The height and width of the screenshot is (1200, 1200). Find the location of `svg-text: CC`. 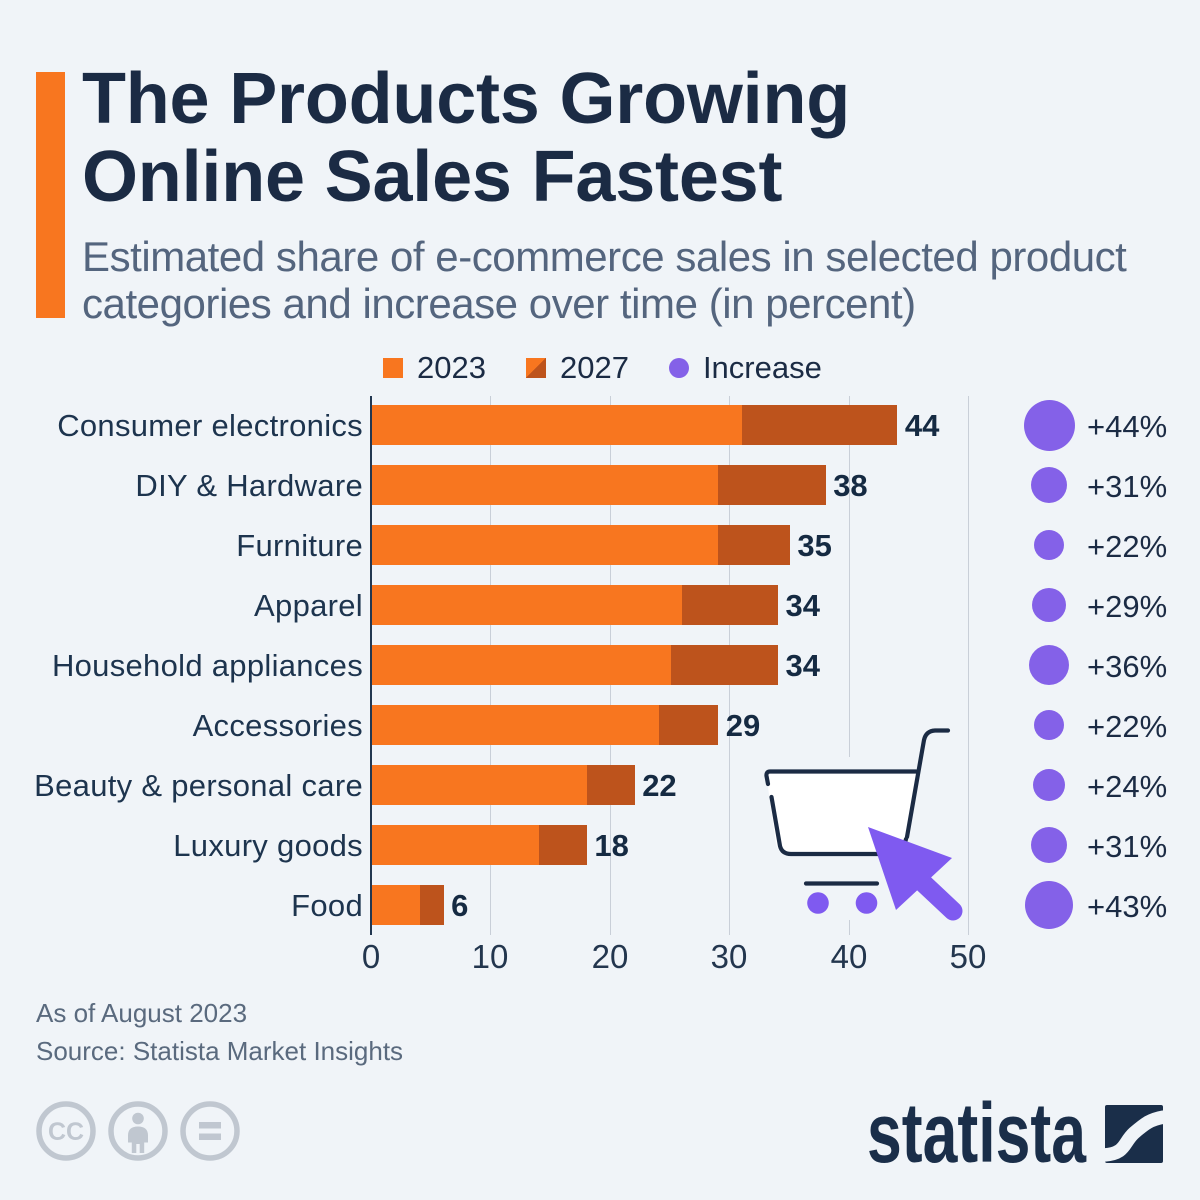

svg-text: CC is located at coordinates (66, 1132).